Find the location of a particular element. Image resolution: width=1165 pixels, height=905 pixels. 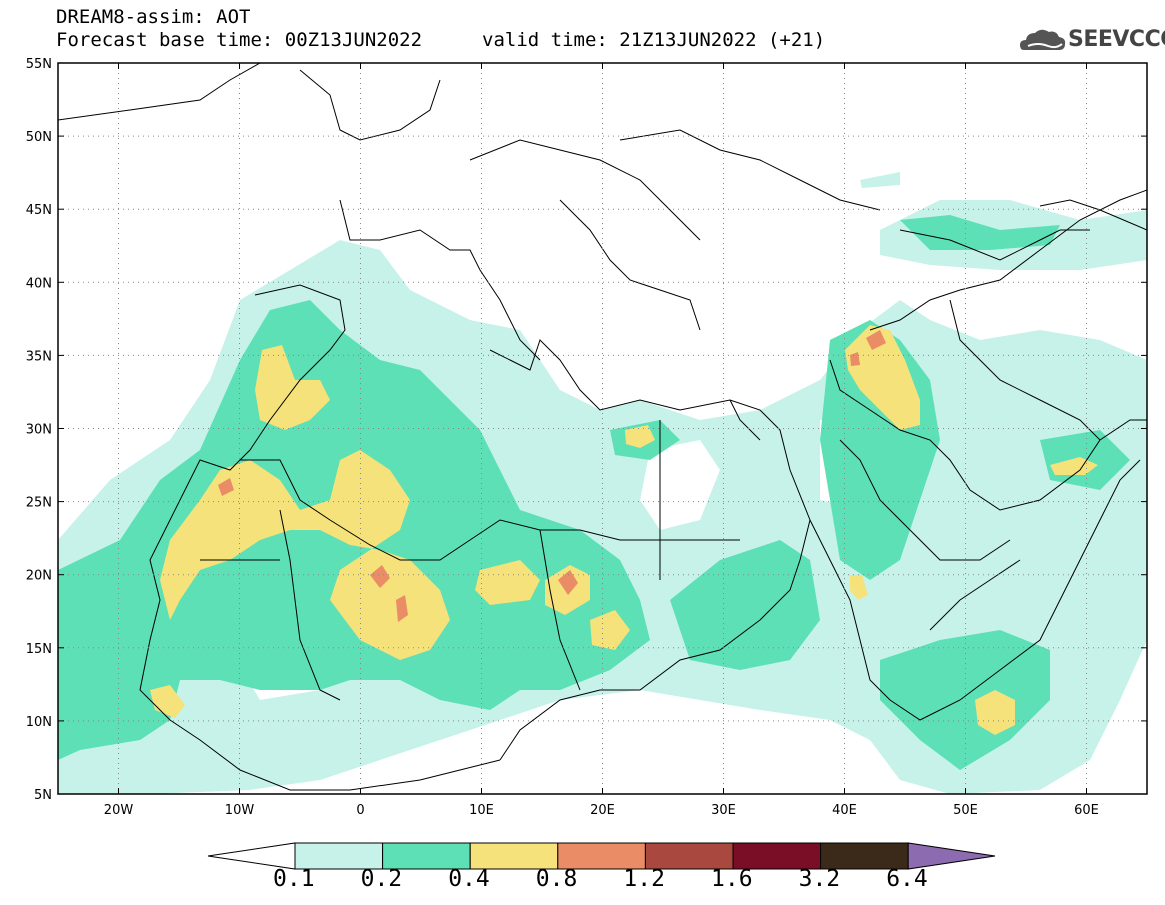

colorbar-over-triangle is located at coordinates (951, 856).